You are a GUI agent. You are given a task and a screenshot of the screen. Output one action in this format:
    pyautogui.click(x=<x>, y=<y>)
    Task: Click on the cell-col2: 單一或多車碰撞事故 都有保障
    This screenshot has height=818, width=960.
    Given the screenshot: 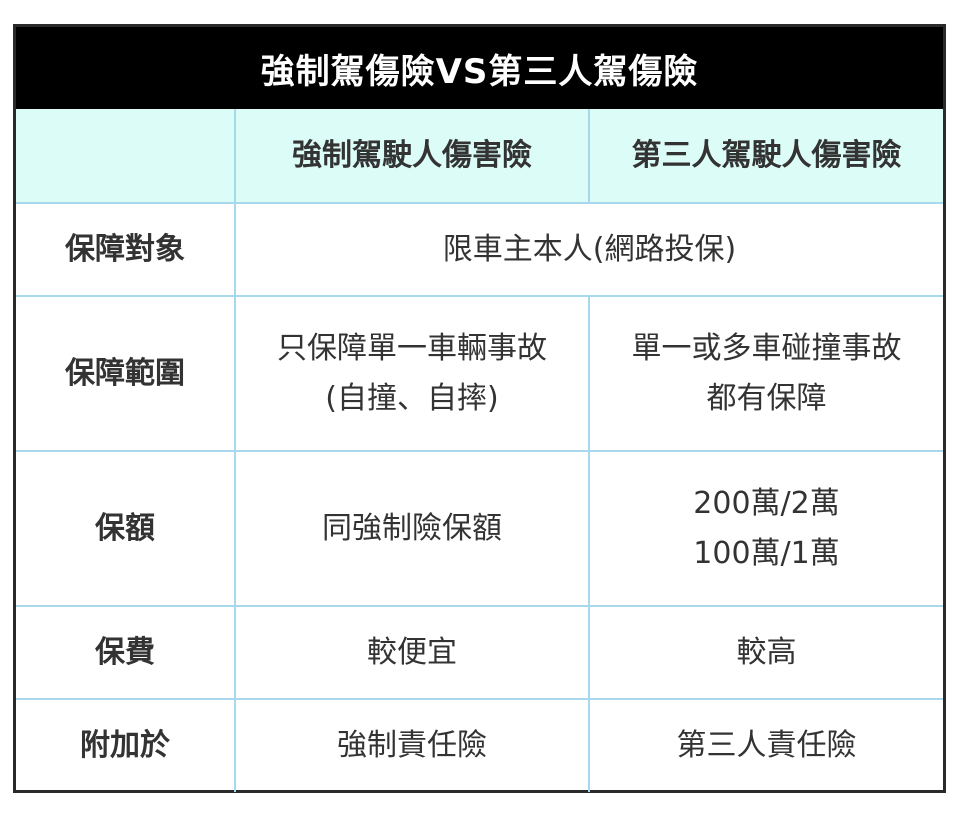 What is the action you would take?
    pyautogui.click(x=765, y=373)
    